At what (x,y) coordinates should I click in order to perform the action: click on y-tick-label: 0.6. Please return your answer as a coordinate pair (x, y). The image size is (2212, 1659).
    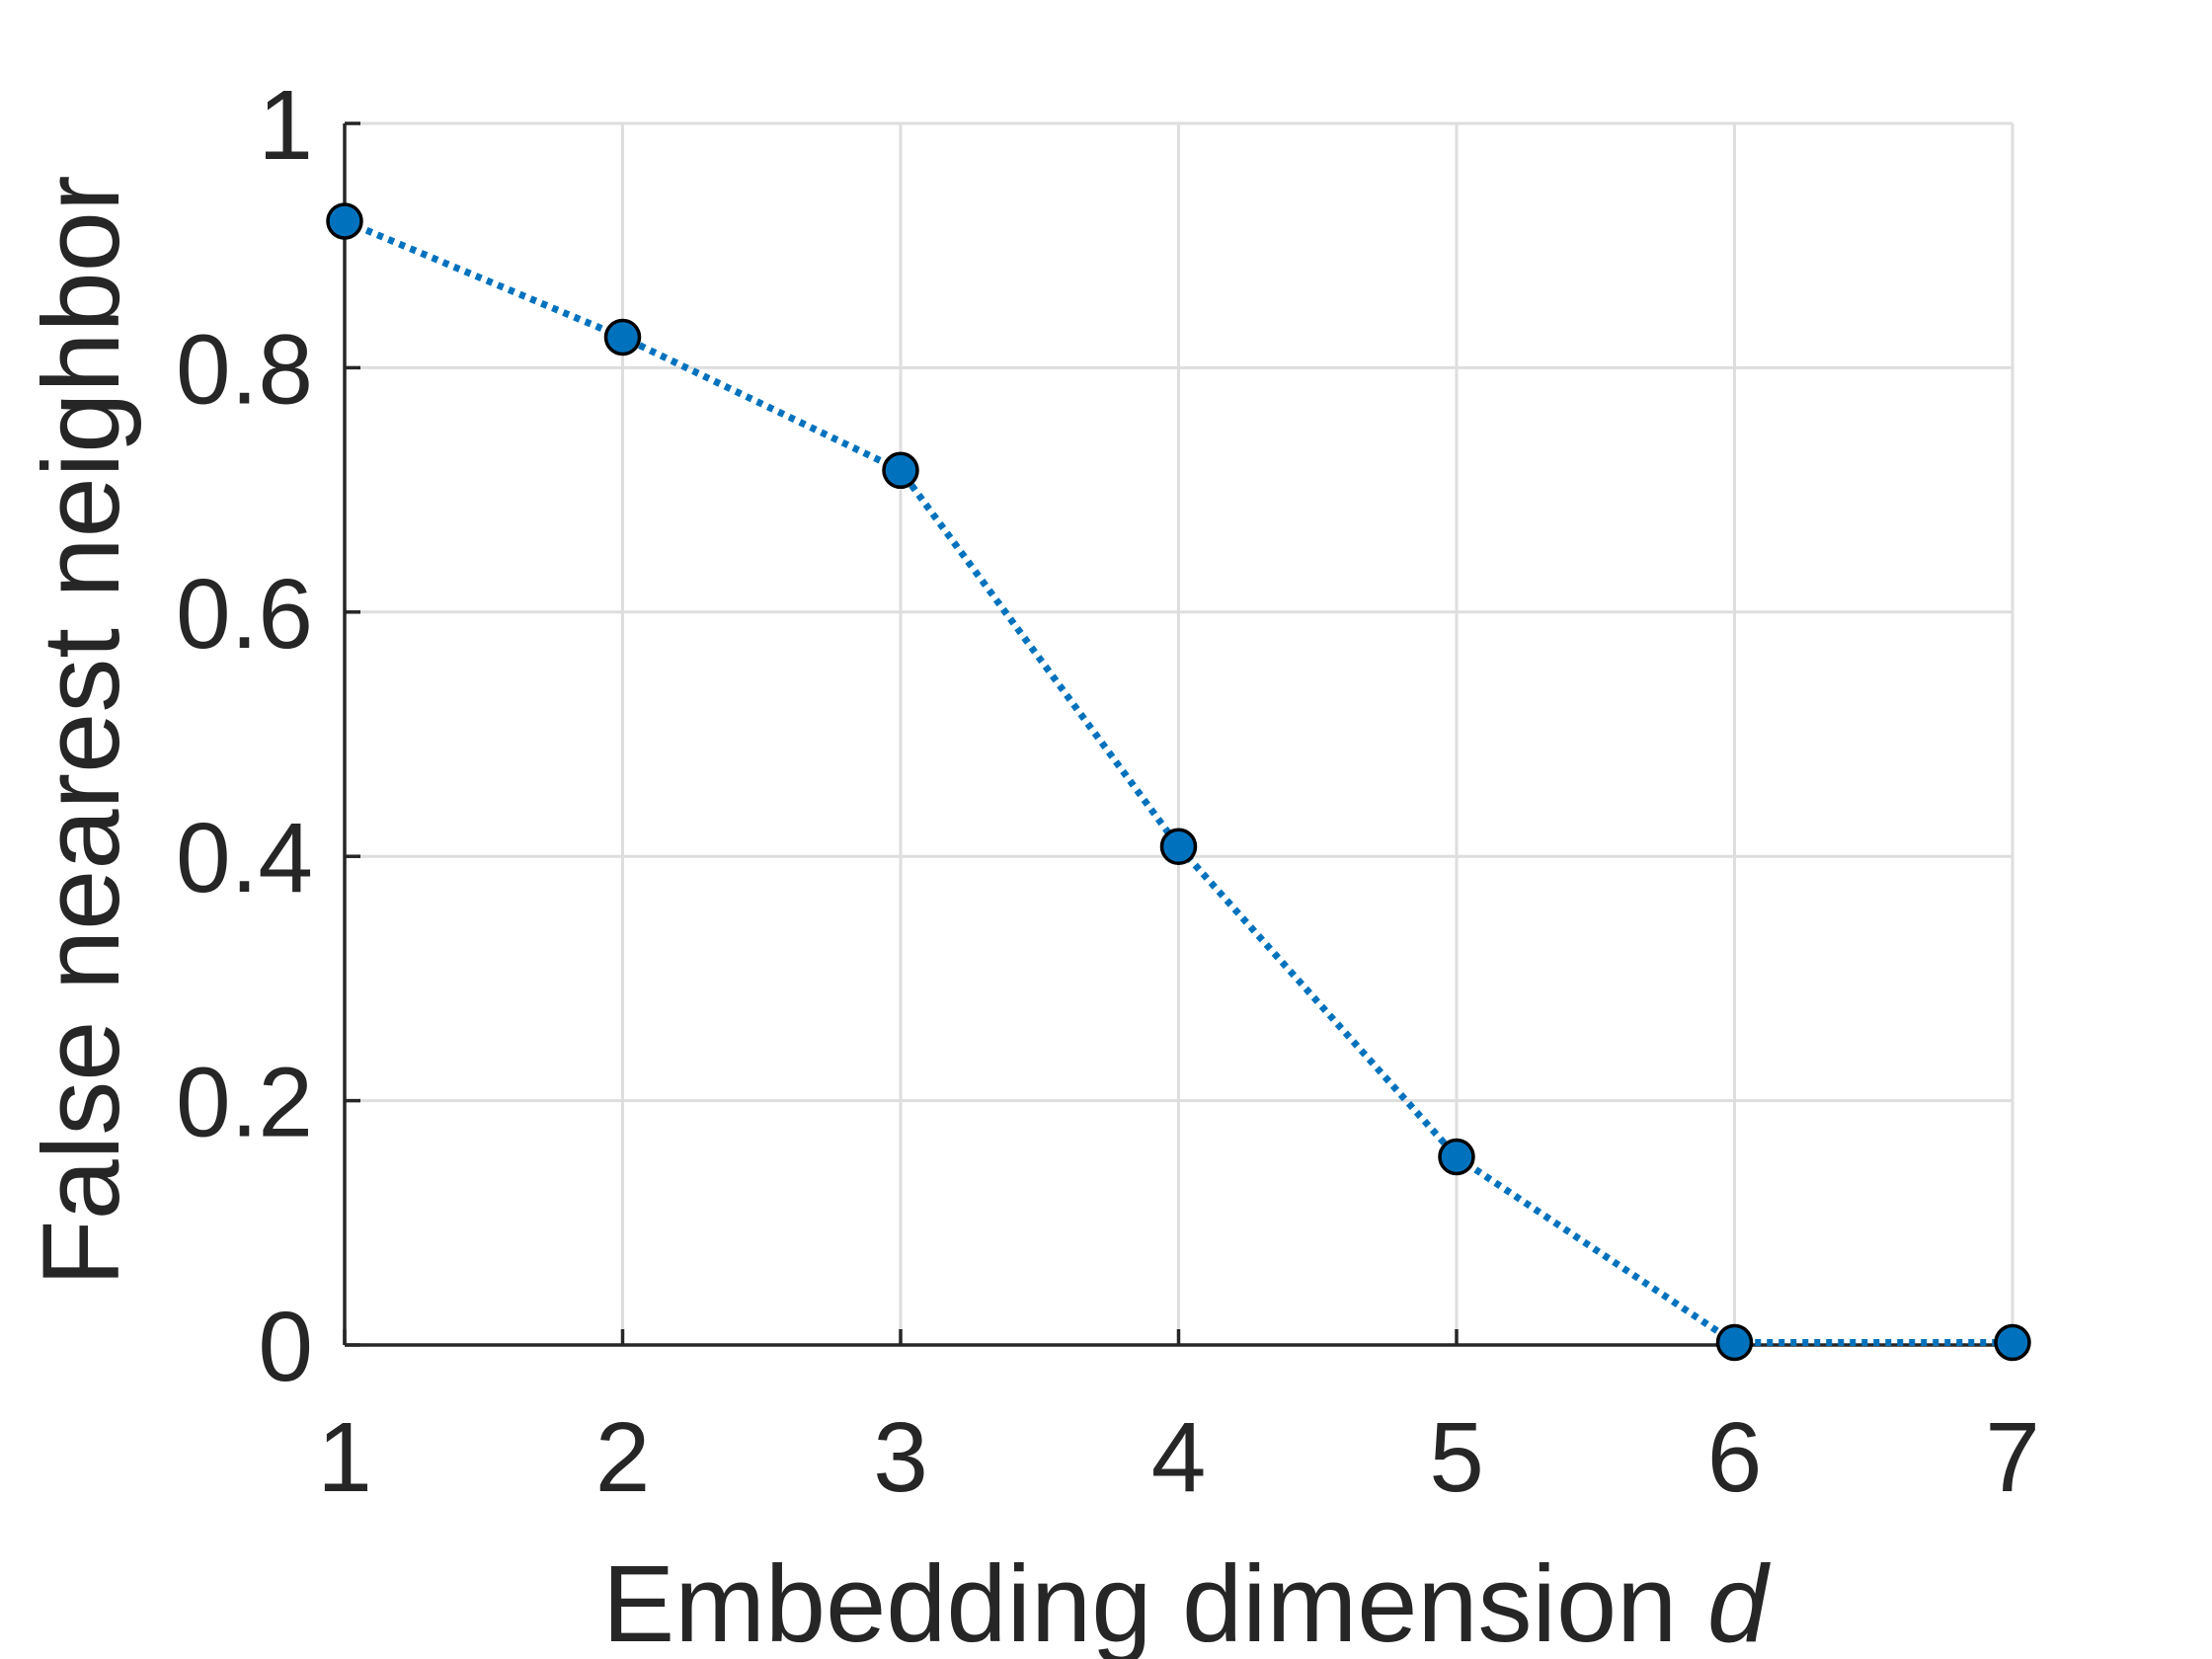
    Looking at the image, I should click on (245, 615).